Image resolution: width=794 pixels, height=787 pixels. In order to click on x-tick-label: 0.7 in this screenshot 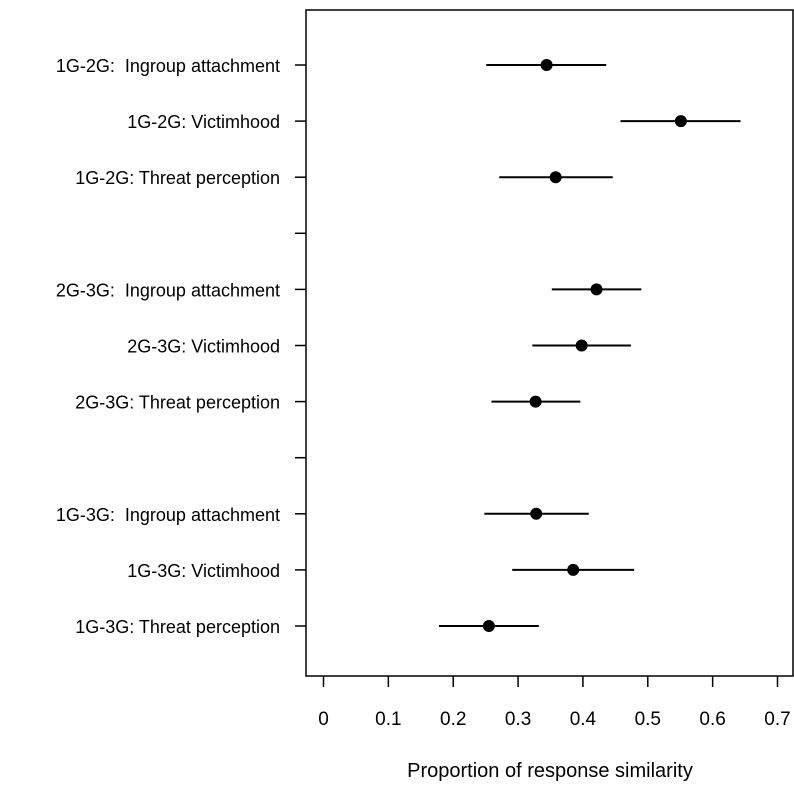, I will do `click(777, 719)`.